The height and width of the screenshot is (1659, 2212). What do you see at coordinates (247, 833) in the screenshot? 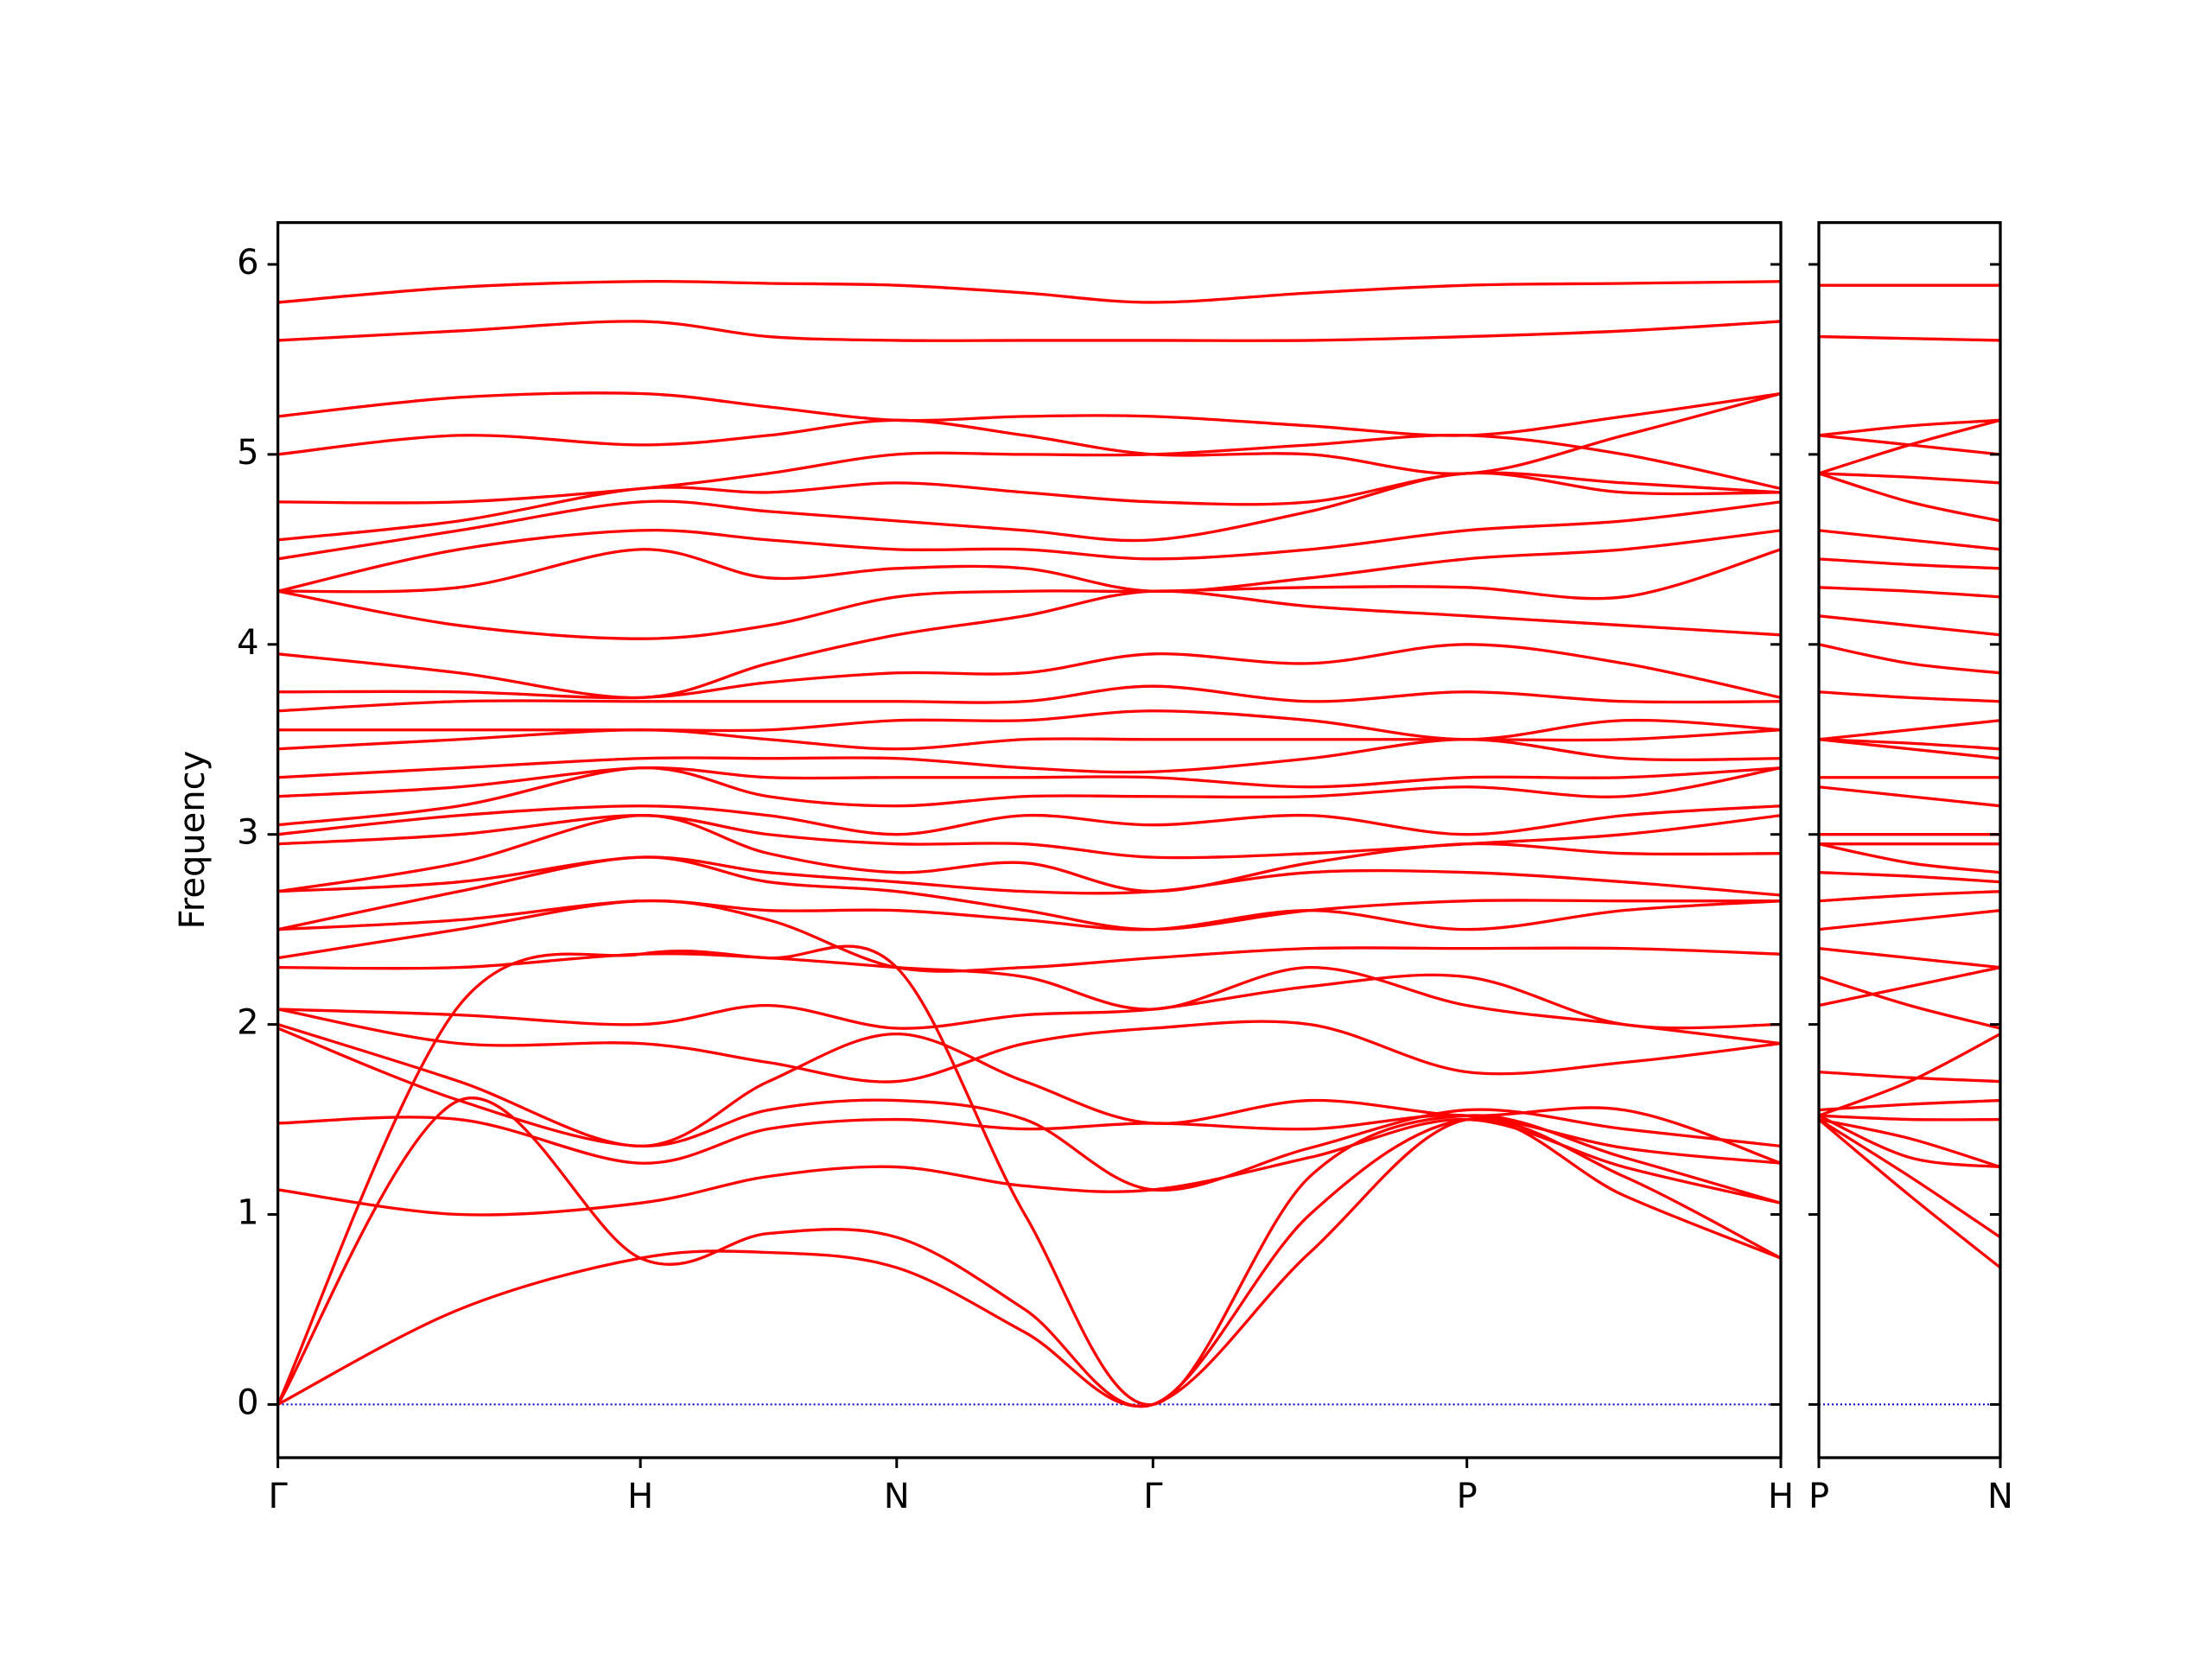
I see `y-tick-label: 3` at bounding box center [247, 833].